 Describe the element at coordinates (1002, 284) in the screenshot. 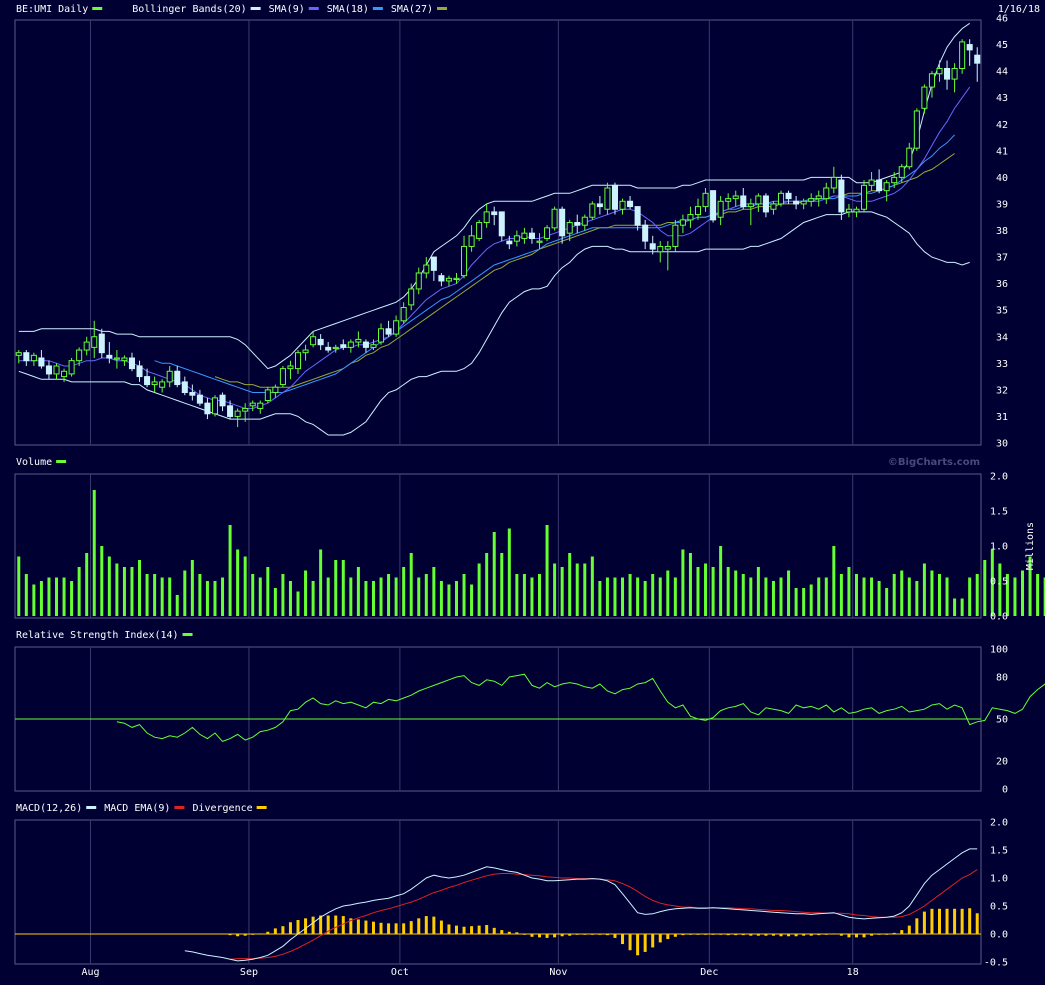

I see `y-tick-label: 36` at that location.